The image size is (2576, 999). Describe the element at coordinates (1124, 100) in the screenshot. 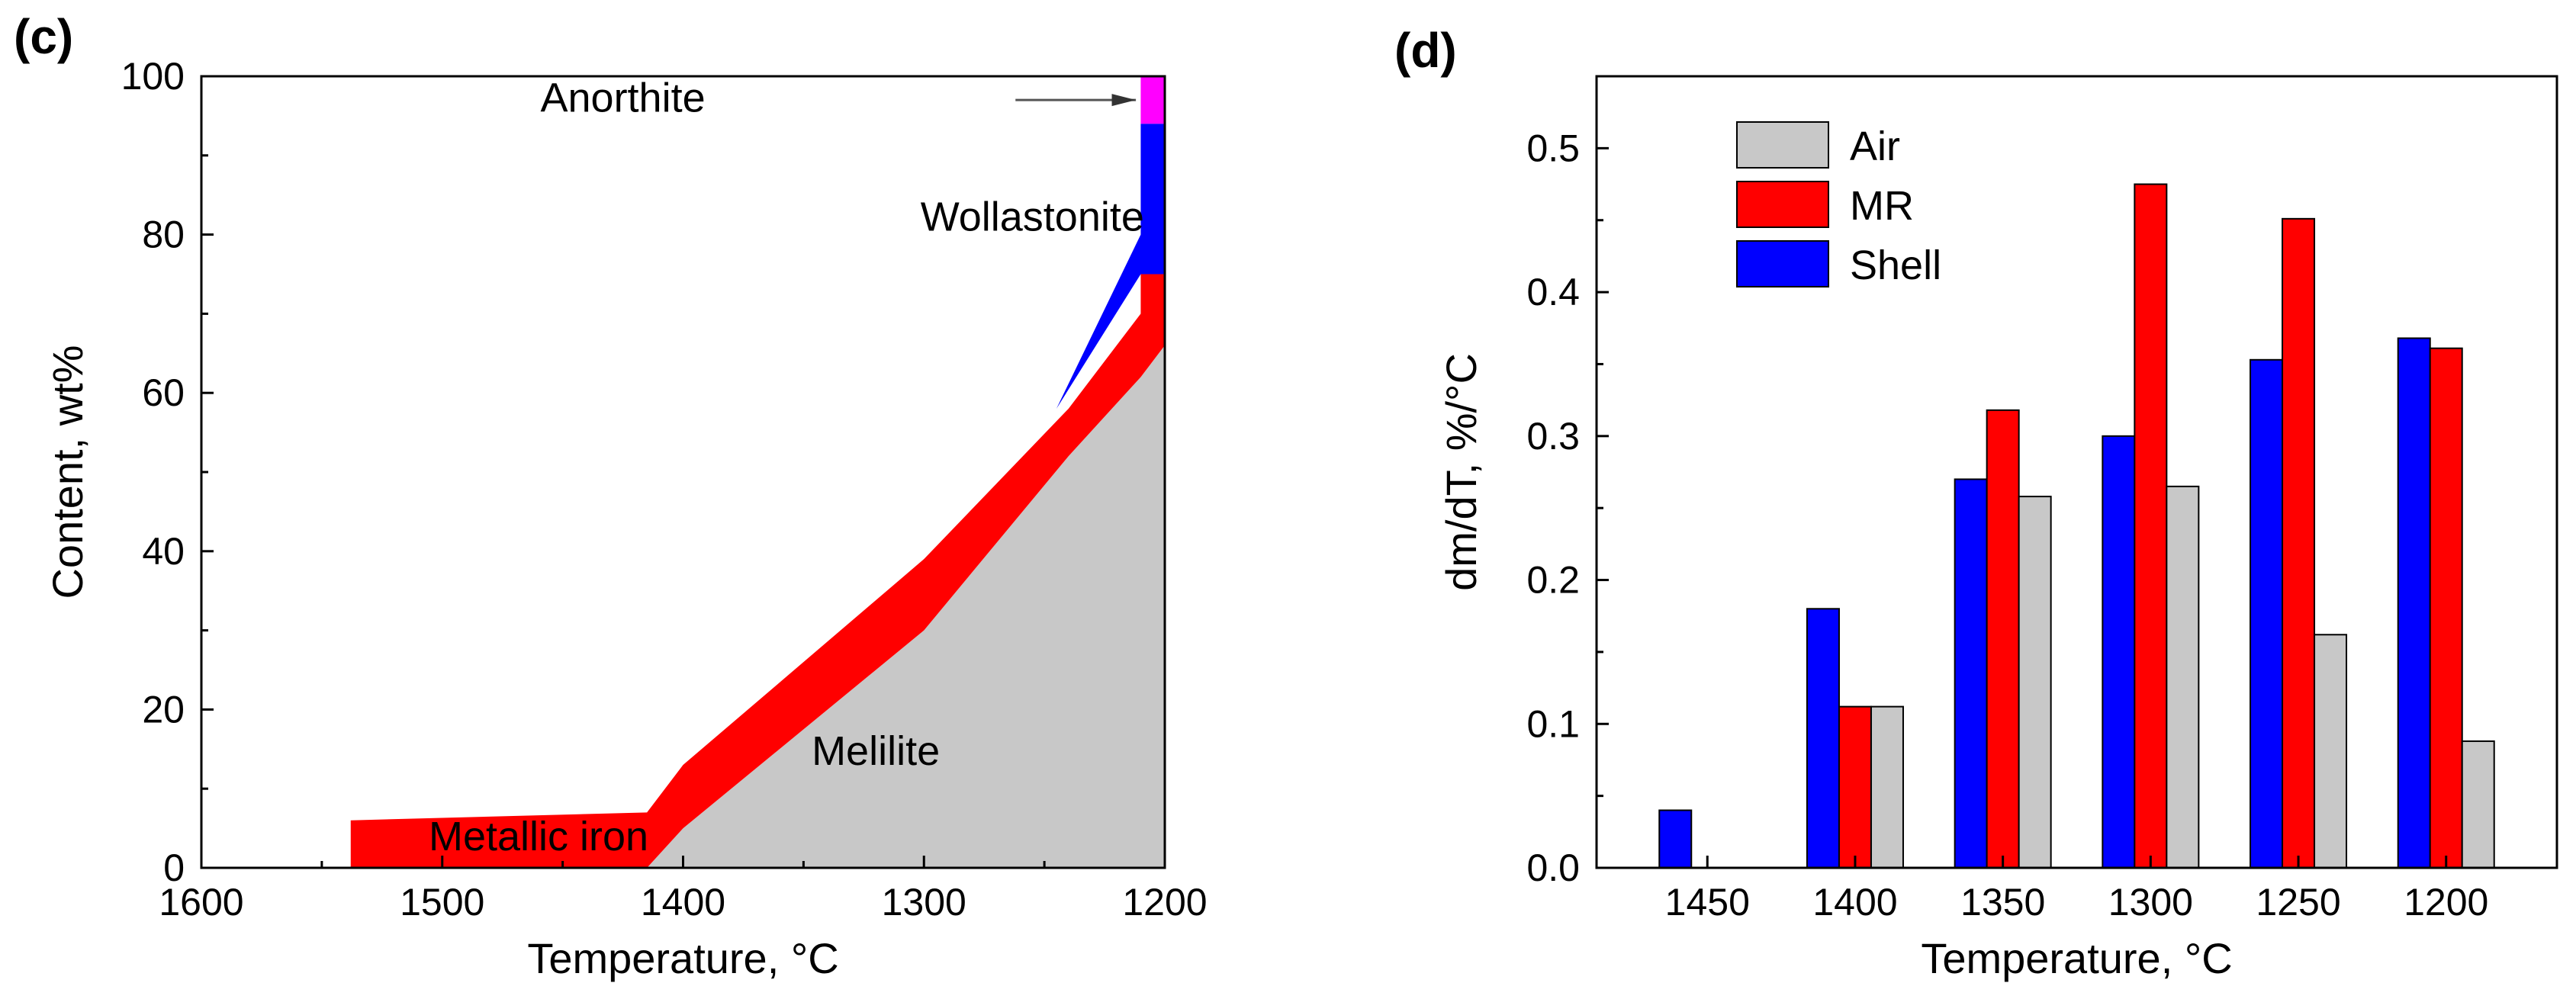

I see `anorthite-arrow-head` at that location.